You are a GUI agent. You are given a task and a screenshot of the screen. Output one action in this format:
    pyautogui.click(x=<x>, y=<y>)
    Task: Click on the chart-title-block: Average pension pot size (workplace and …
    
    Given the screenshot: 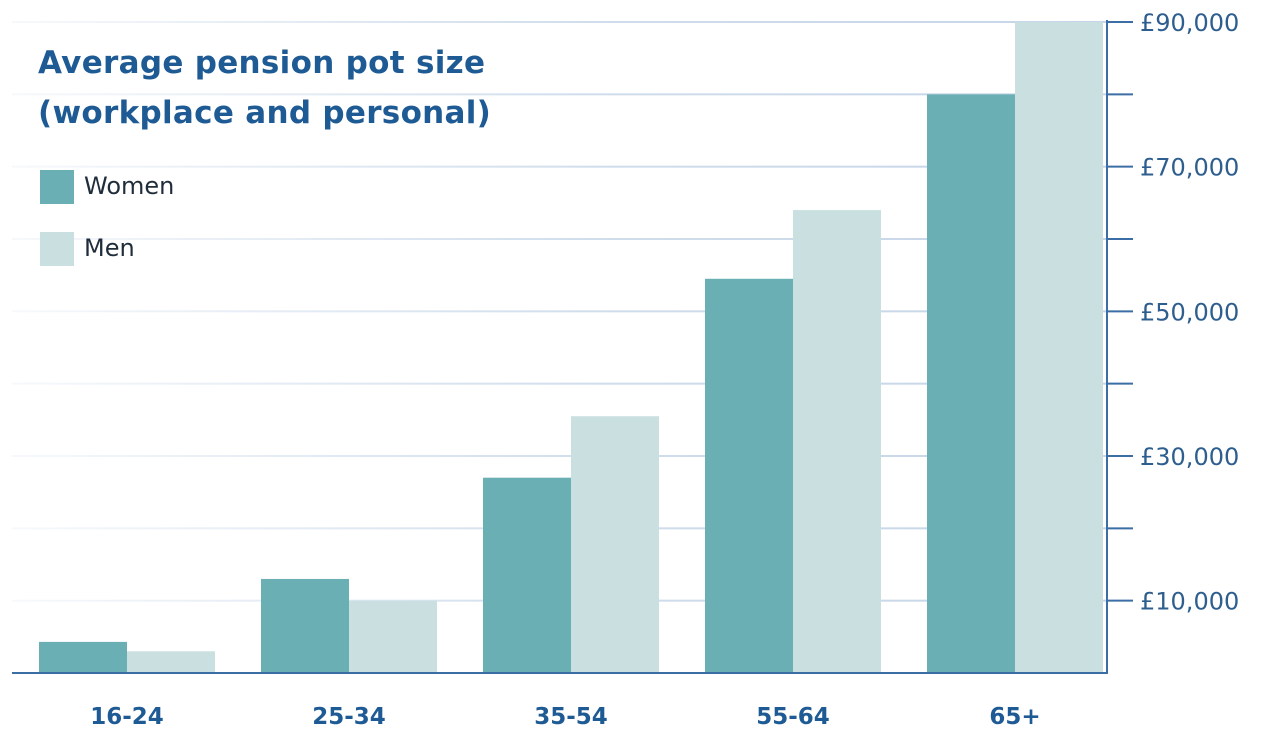 What is the action you would take?
    pyautogui.click(x=264, y=88)
    